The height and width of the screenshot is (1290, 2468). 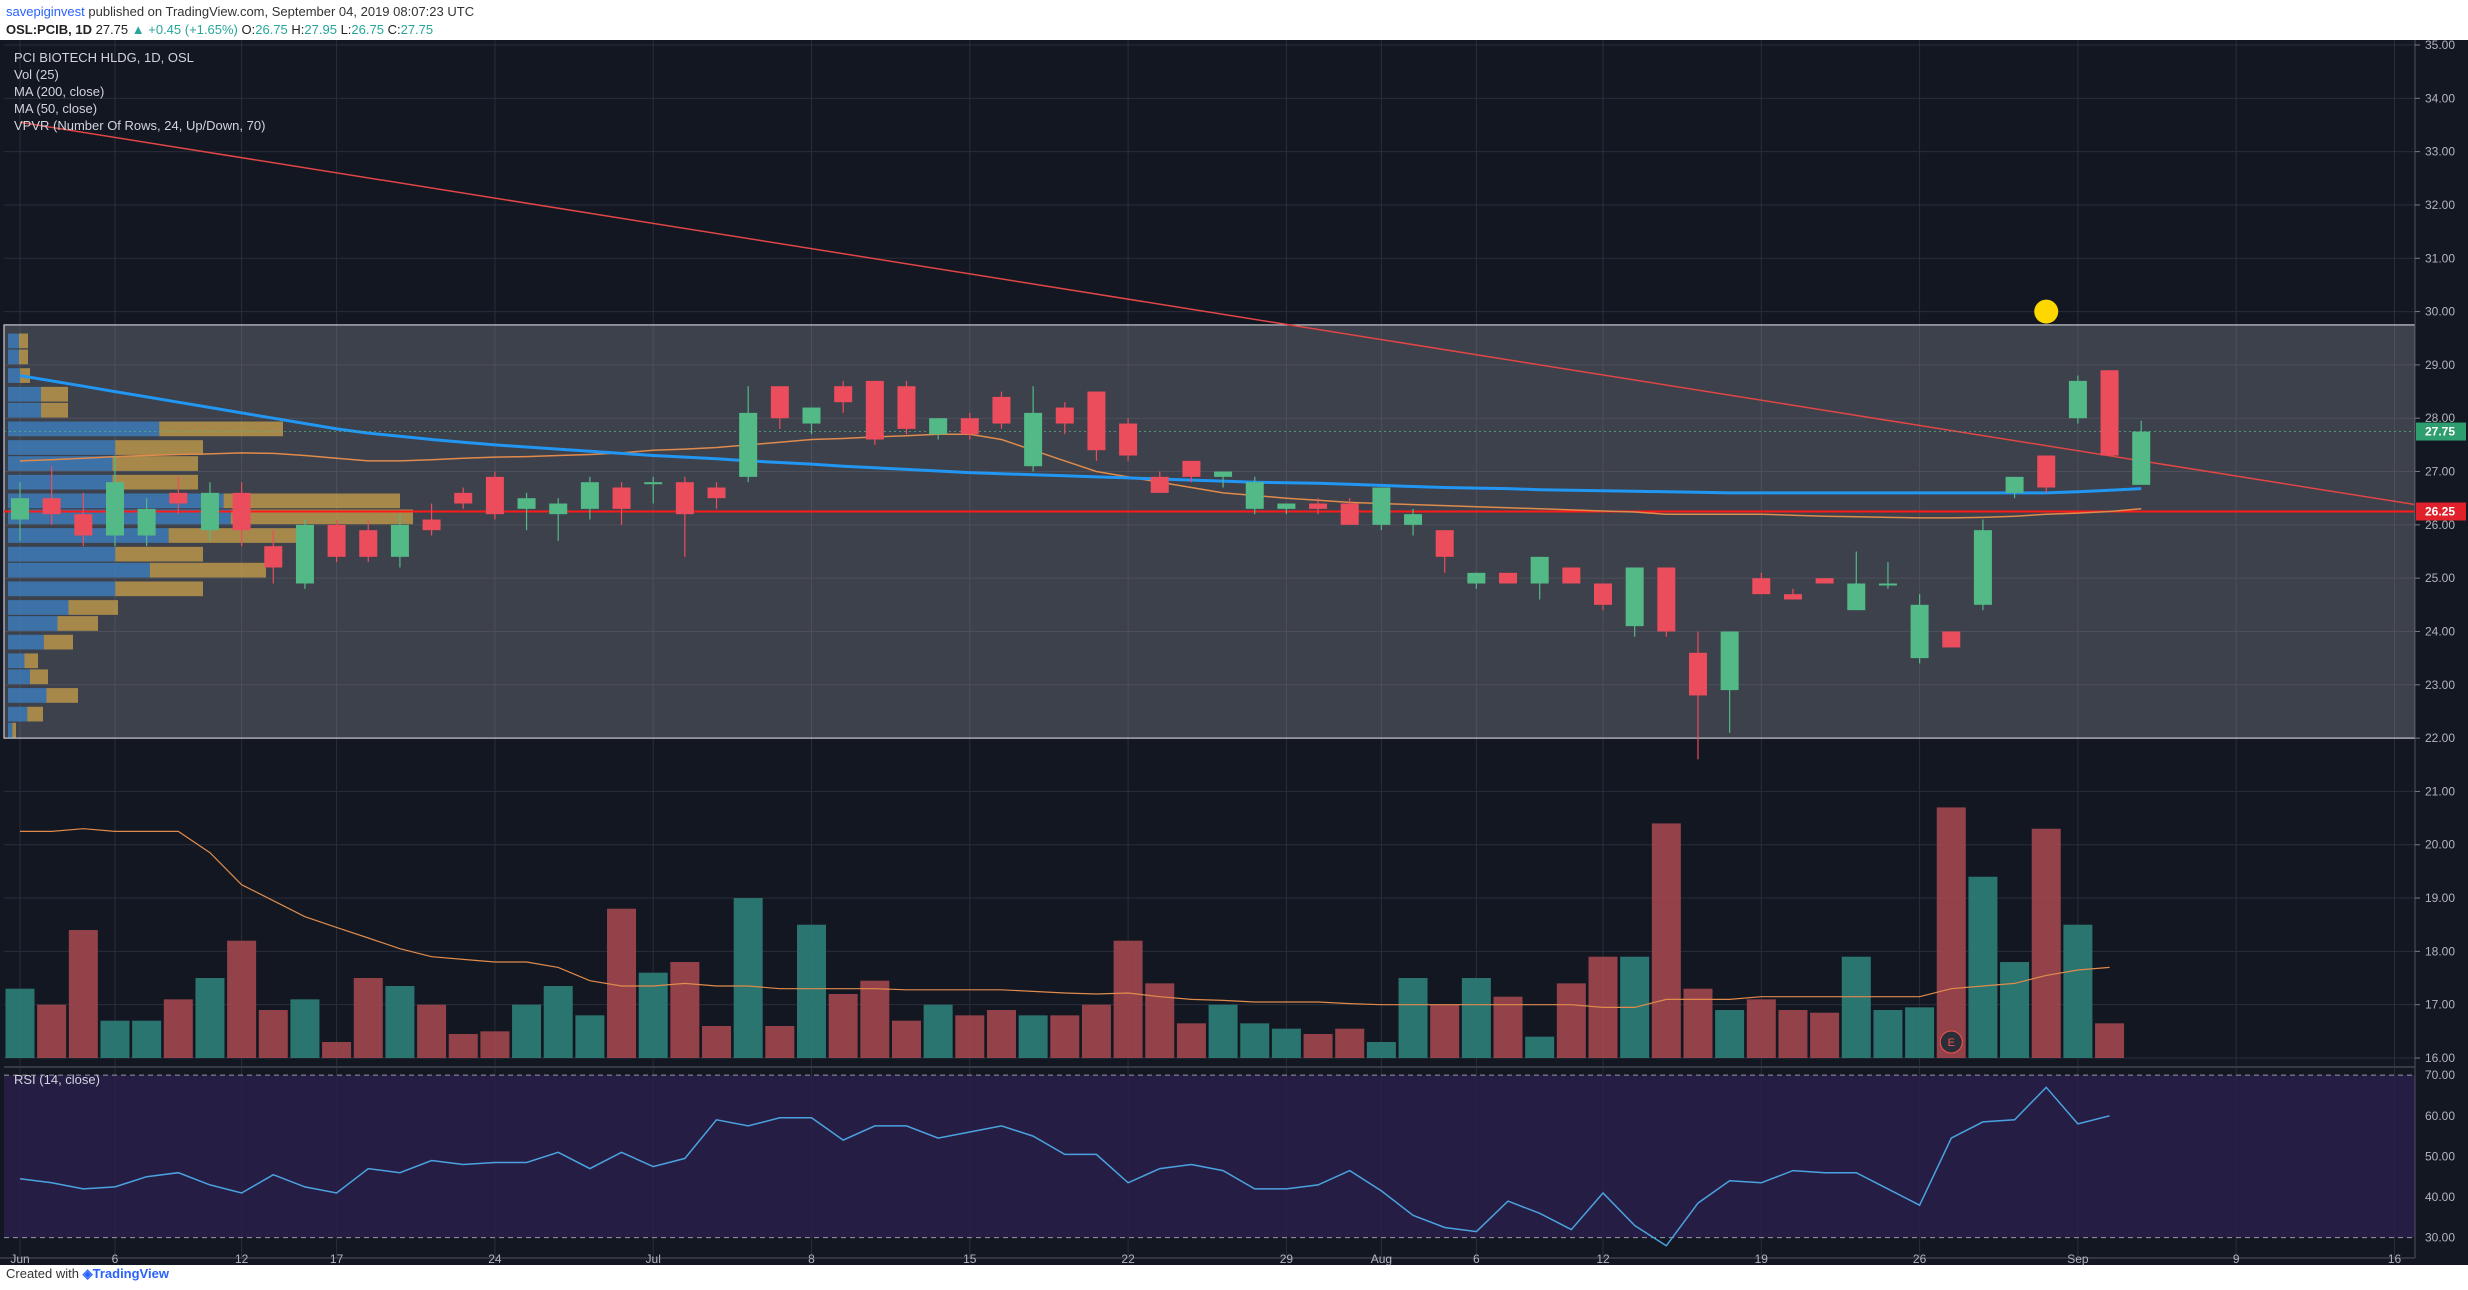 What do you see at coordinates (811, 1258) in the screenshot?
I see `time-tick-label: 8` at bounding box center [811, 1258].